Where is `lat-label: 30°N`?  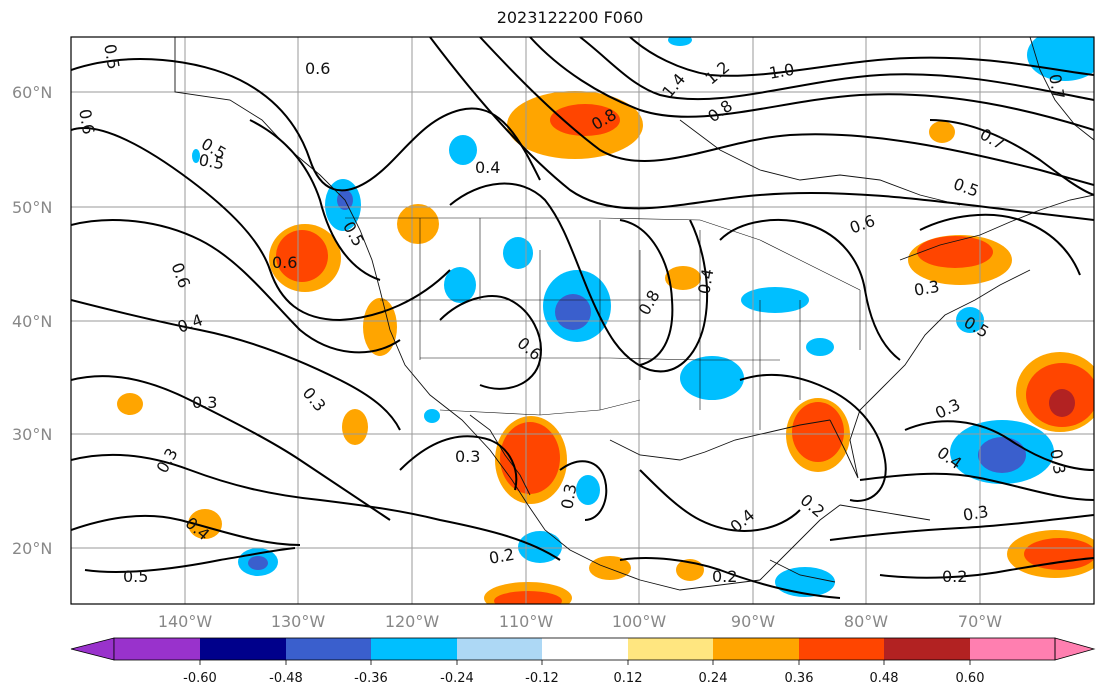 lat-label: 30°N is located at coordinates (32, 434).